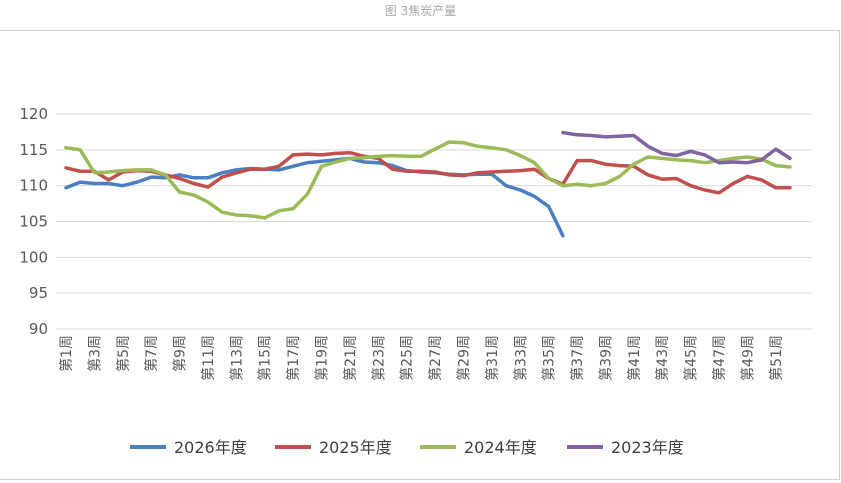 The image size is (841, 483). What do you see at coordinates (210, 447) in the screenshot?
I see `legend-label-2026: 2026年度` at bounding box center [210, 447].